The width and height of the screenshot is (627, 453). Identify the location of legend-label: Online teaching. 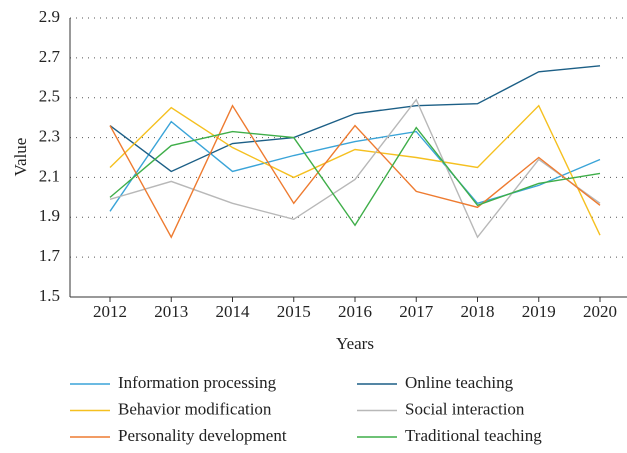
(459, 382).